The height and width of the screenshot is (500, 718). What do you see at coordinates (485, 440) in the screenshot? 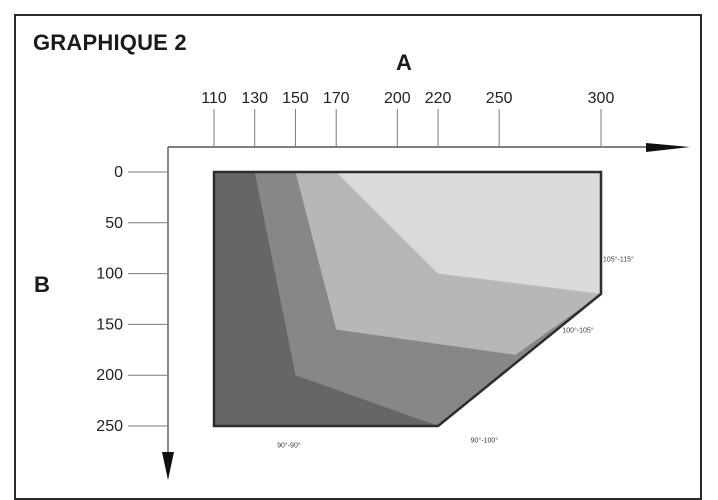
I see `region-label-90-100: 90°-100°` at bounding box center [485, 440].